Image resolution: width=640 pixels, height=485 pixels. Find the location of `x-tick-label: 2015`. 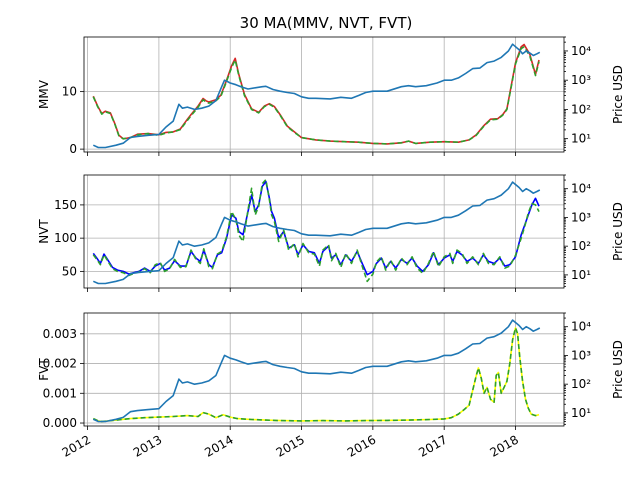

x-tick-label: 2015 is located at coordinates (290, 445).